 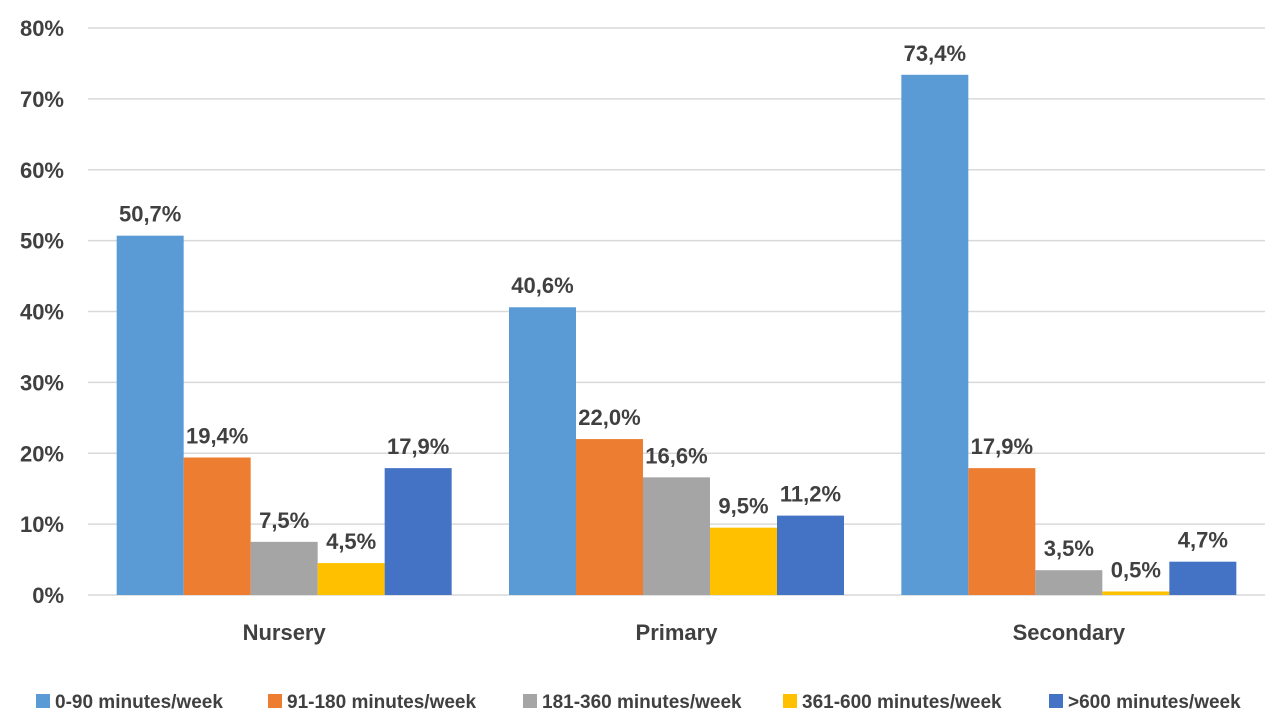 What do you see at coordinates (902, 702) in the screenshot?
I see `legend-label: 361-600 minutes/week` at bounding box center [902, 702].